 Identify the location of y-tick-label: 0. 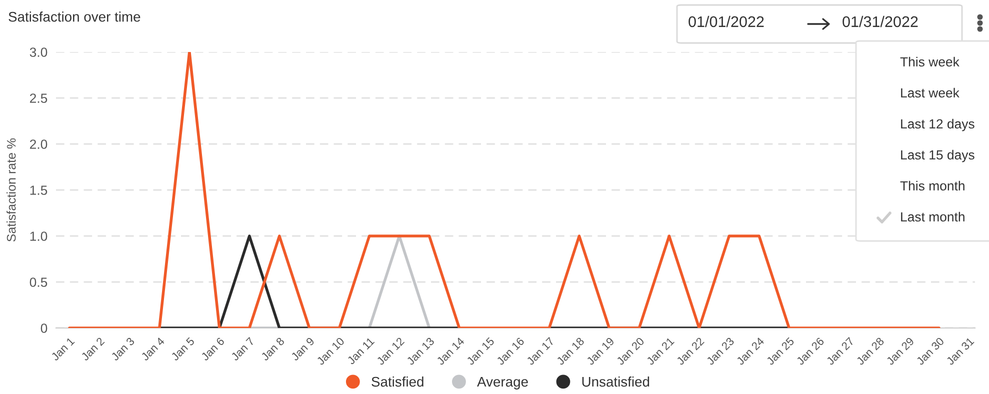
(44, 328).